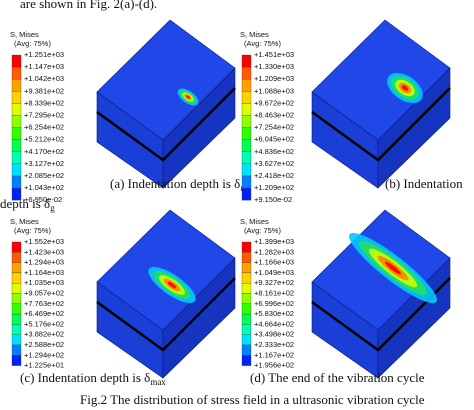 The image size is (474, 410). I want to click on legend-value: +2.085e+02, so click(44, 175).